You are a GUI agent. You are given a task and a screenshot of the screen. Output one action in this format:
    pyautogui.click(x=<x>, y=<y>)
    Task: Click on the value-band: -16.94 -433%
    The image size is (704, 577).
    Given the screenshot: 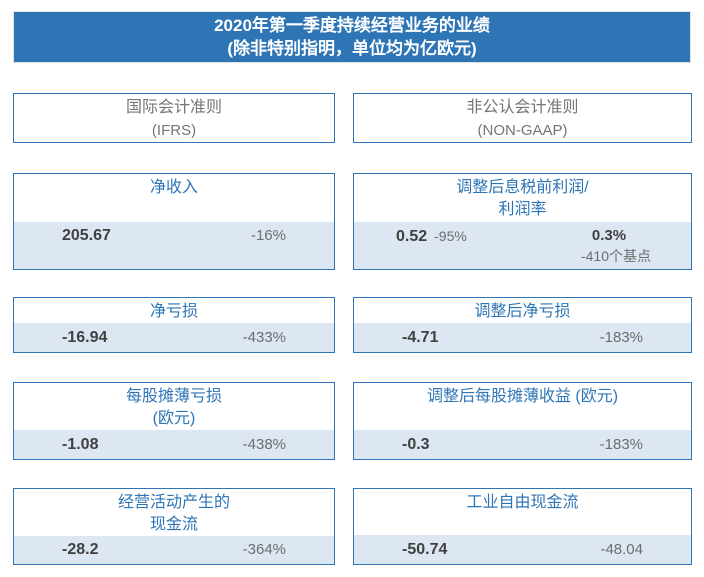 What is the action you would take?
    pyautogui.click(x=174, y=337)
    